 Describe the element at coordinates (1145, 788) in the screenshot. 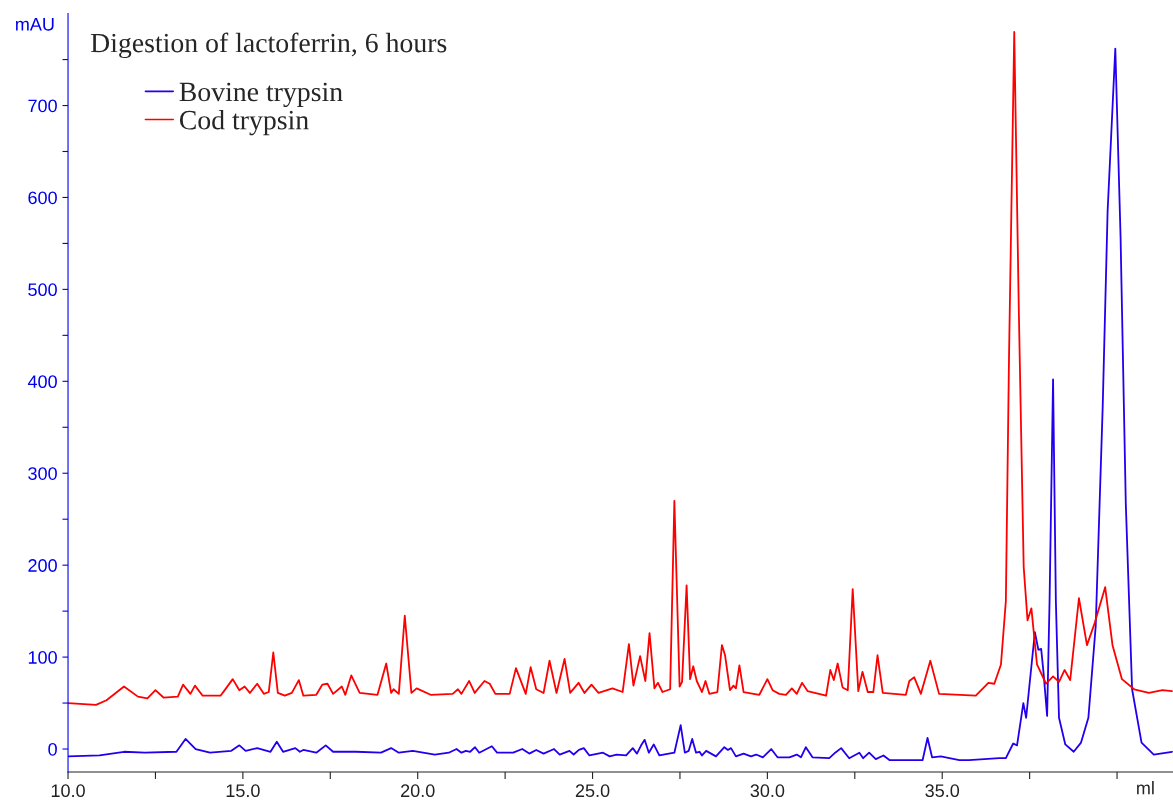

I see `x-axis-title: ml` at that location.